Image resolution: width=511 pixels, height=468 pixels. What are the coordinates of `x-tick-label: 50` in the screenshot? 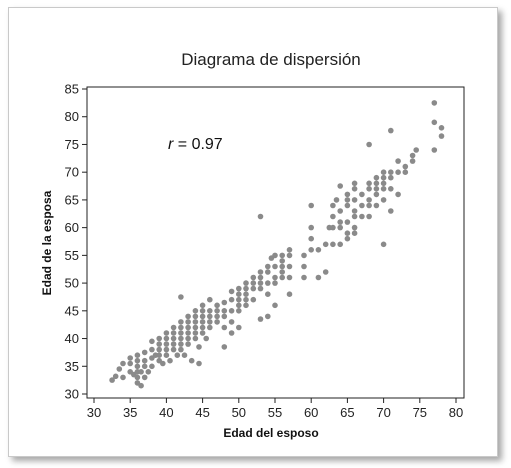 It's located at (239, 412).